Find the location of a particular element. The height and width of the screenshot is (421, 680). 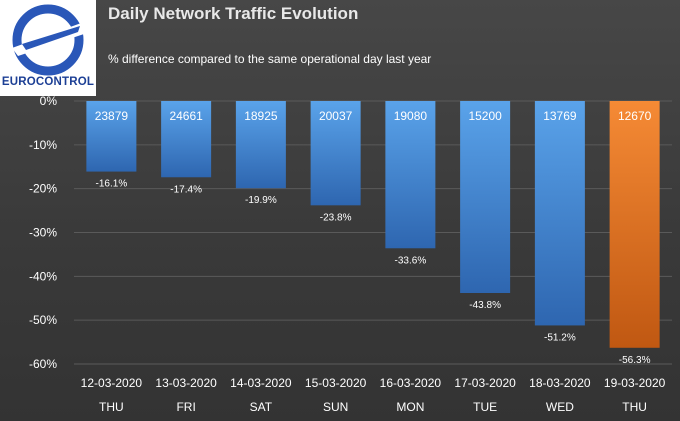

chart-title: Daily Network Traffic Evolution is located at coordinates (233, 13).